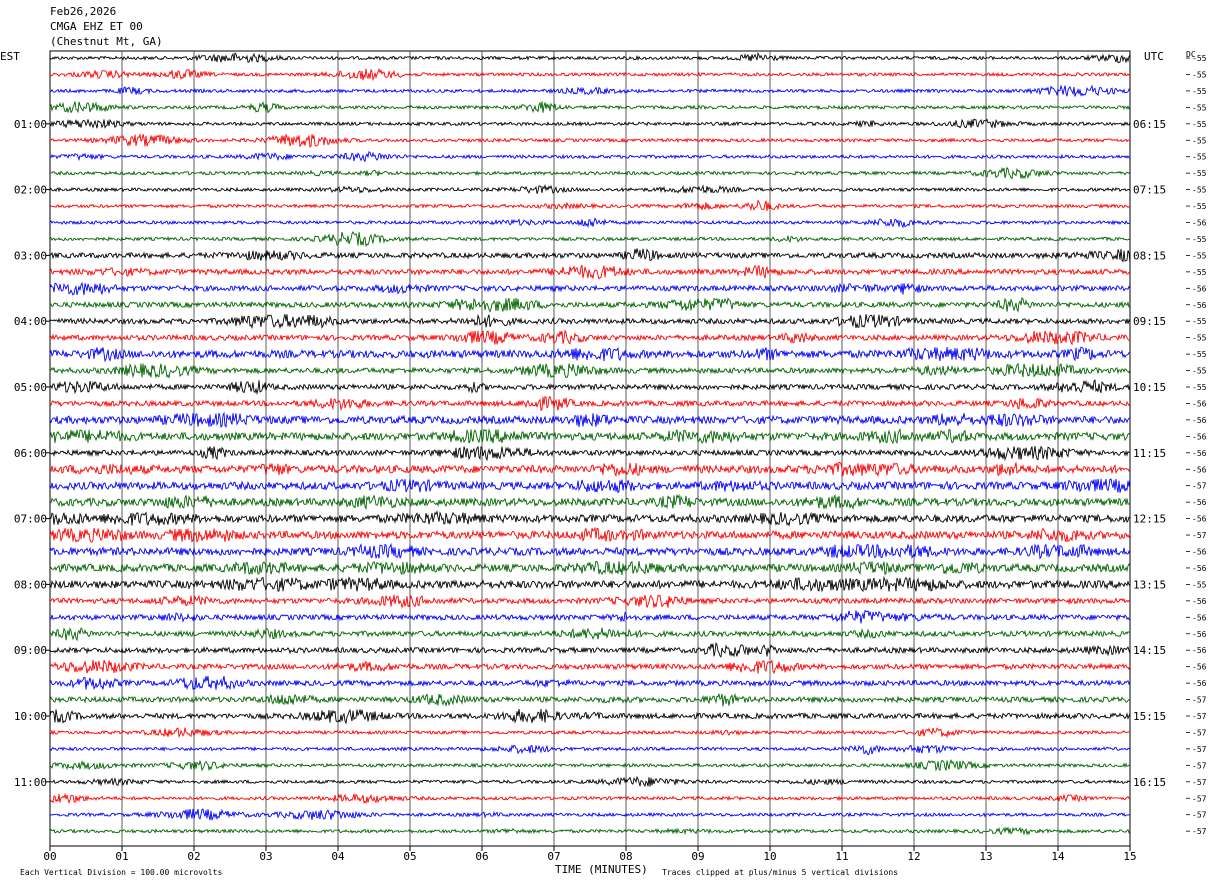 The width and height of the screenshot is (1210, 886). I want to click on x-tick-label: 01, so click(121, 856).